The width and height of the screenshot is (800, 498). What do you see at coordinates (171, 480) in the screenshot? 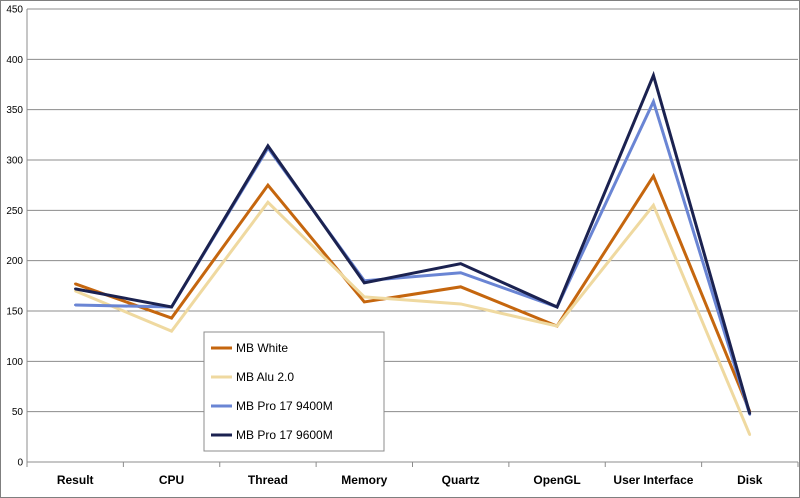
I see `x-tick-label: CPU` at bounding box center [171, 480].